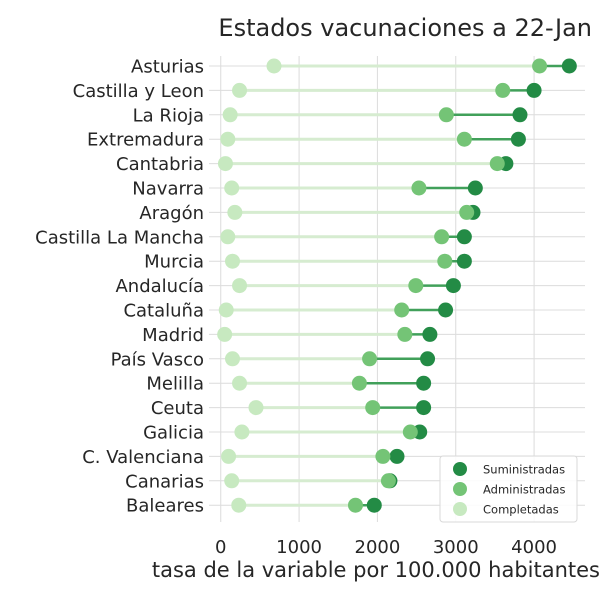 This screenshot has width=600, height=600. What do you see at coordinates (159, 286) in the screenshot?
I see `category-label: Andalucía` at bounding box center [159, 286].